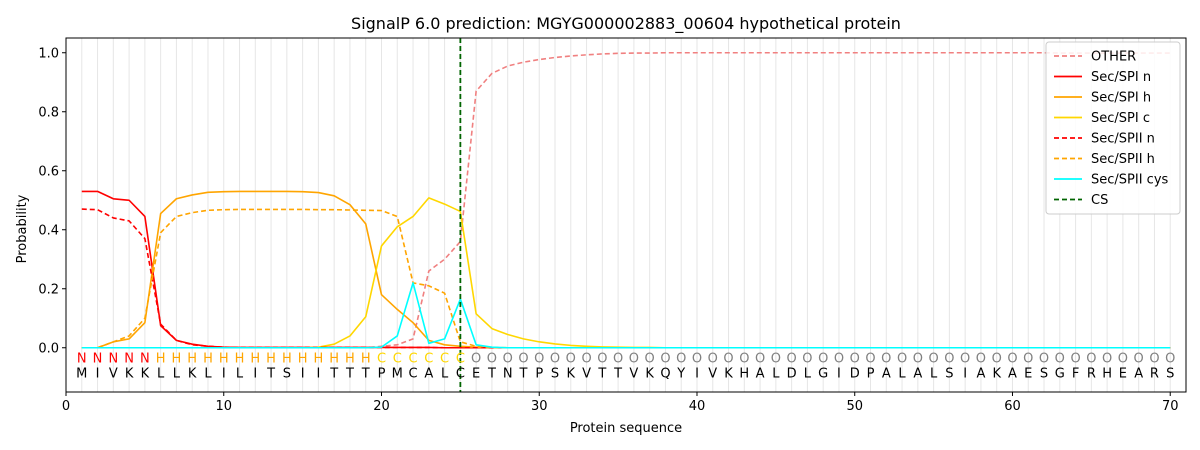 The width and height of the screenshot is (1200, 450). Describe the element at coordinates (48, 53) in the screenshot. I see `y-tick-label: 1.0` at that location.